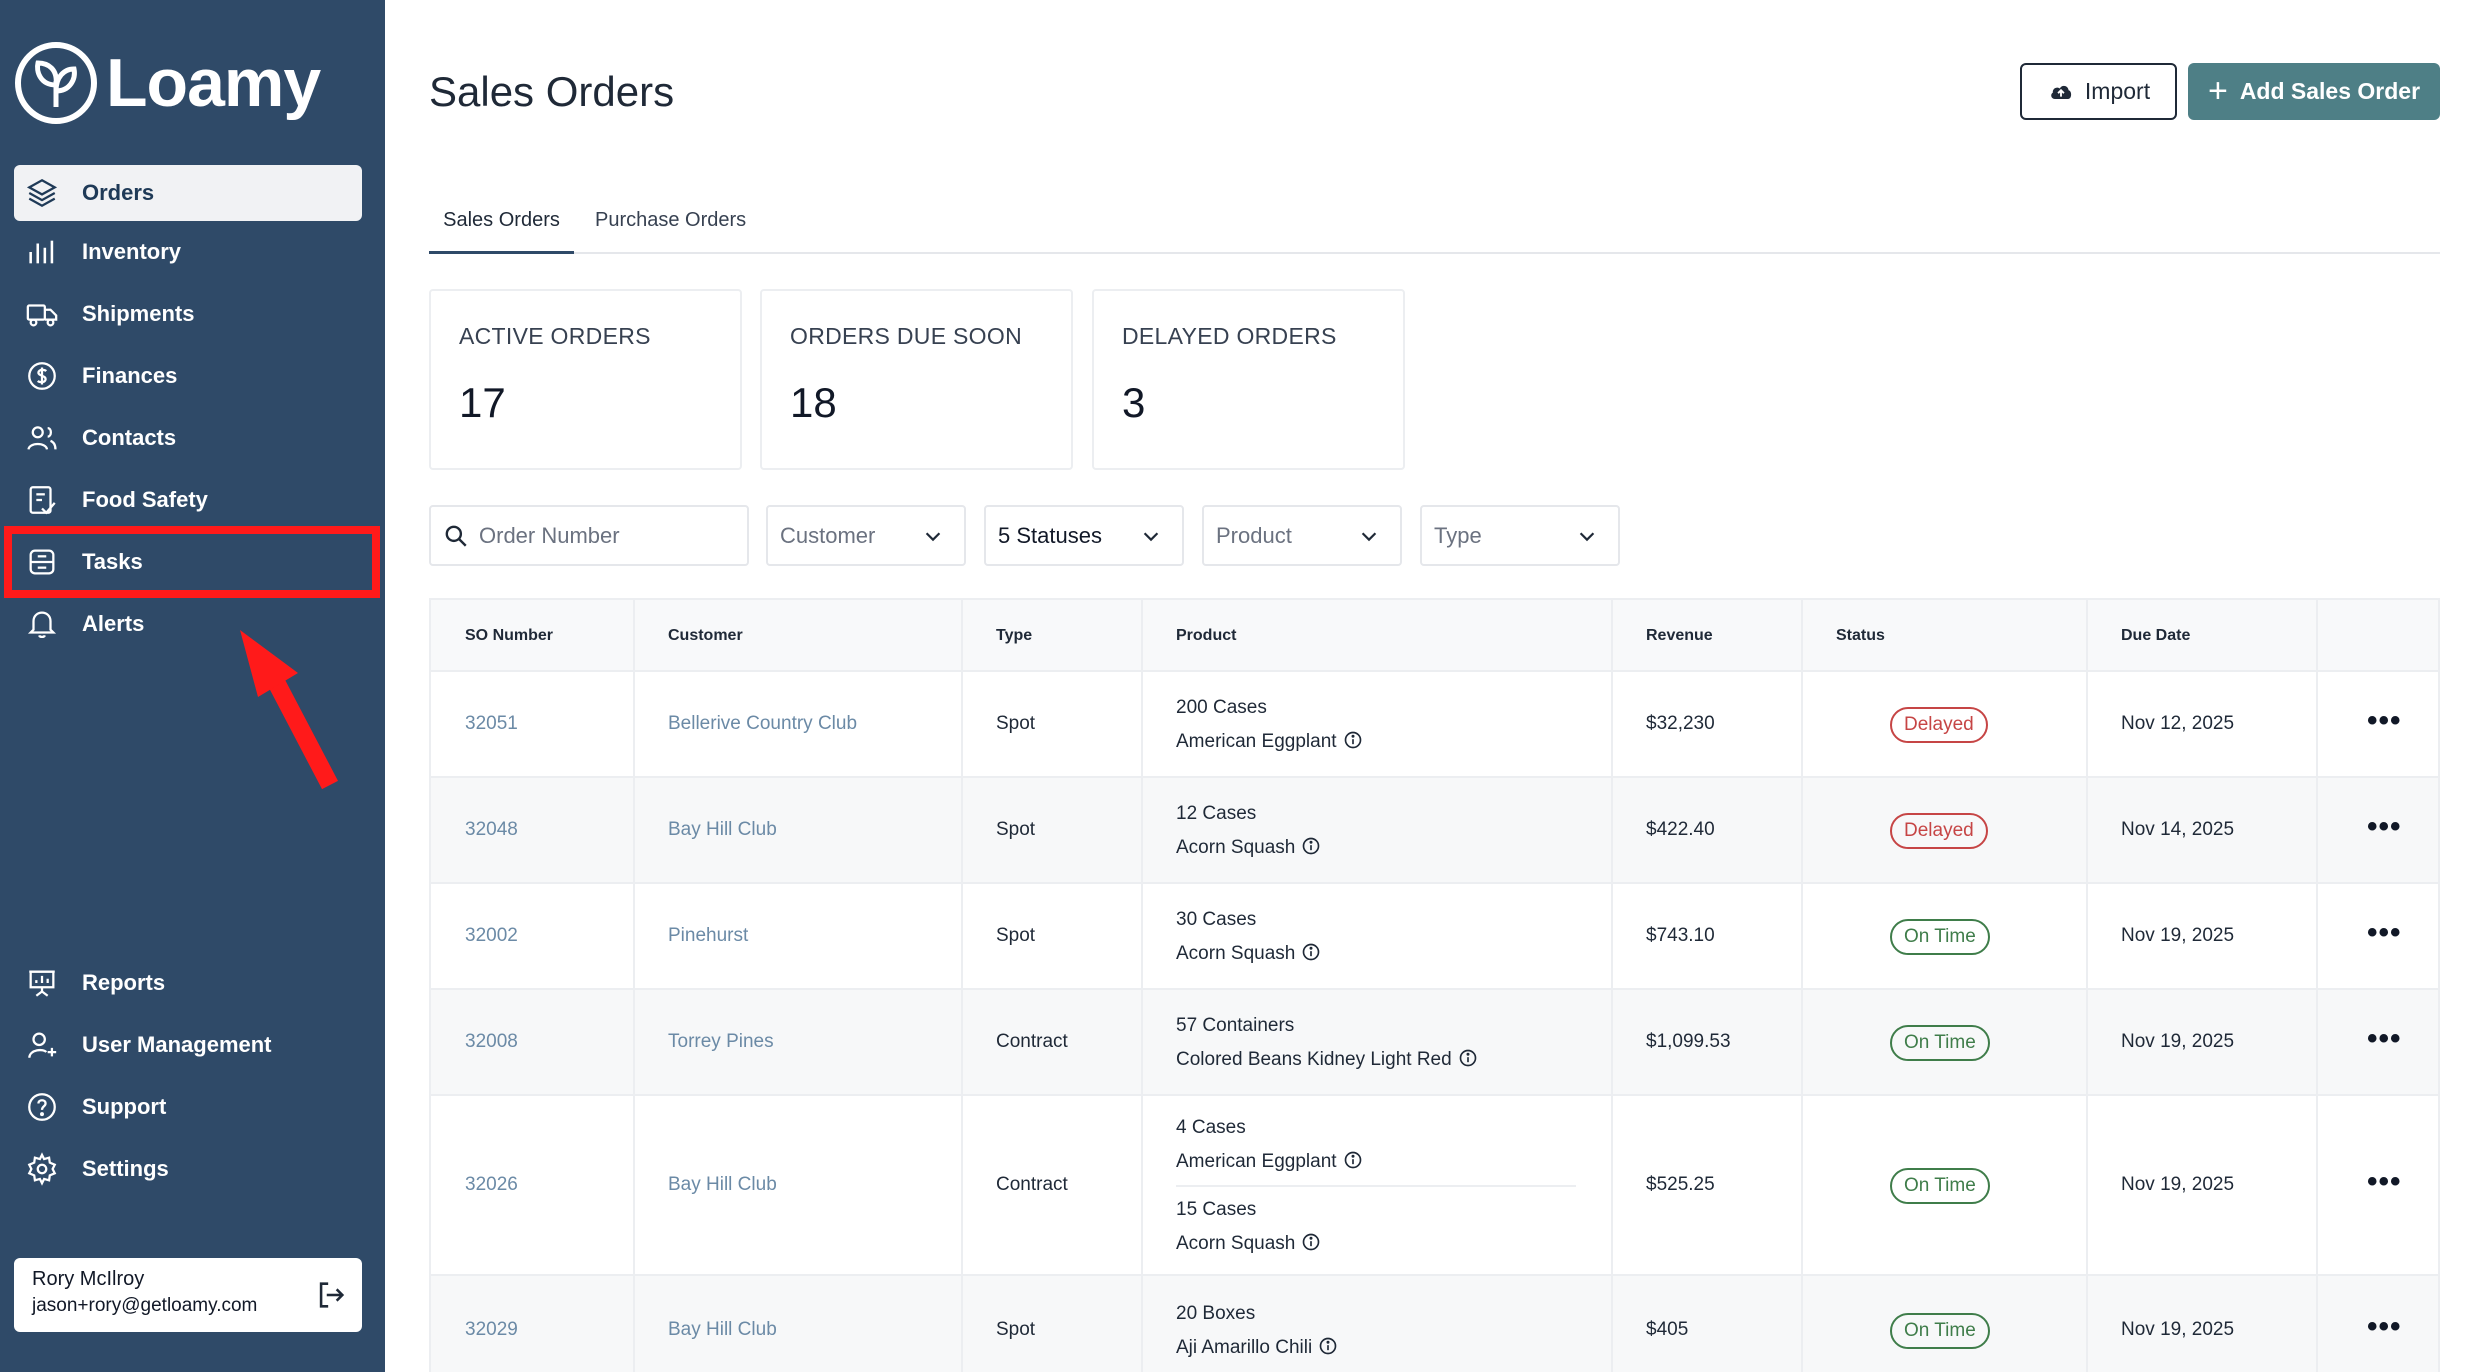 The height and width of the screenshot is (1372, 2470). Describe the element at coordinates (1084, 535) in the screenshot. I see `status-dropdown: 5 Statuses` at that location.